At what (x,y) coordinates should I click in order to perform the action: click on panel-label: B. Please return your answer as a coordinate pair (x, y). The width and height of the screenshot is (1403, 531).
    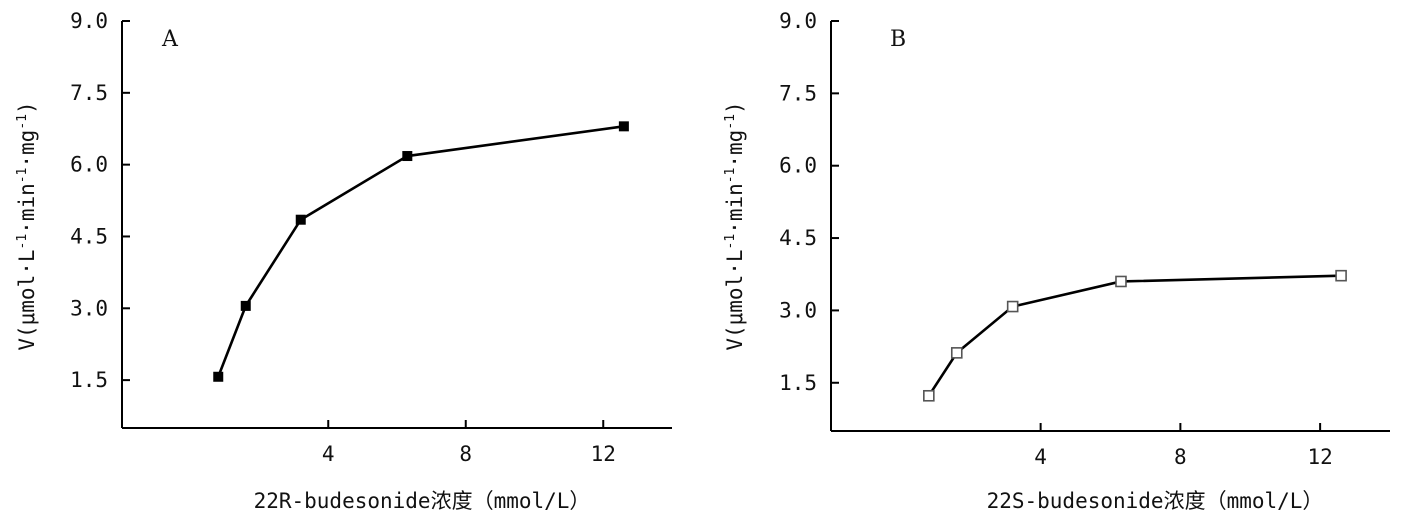
    Looking at the image, I should click on (898, 39).